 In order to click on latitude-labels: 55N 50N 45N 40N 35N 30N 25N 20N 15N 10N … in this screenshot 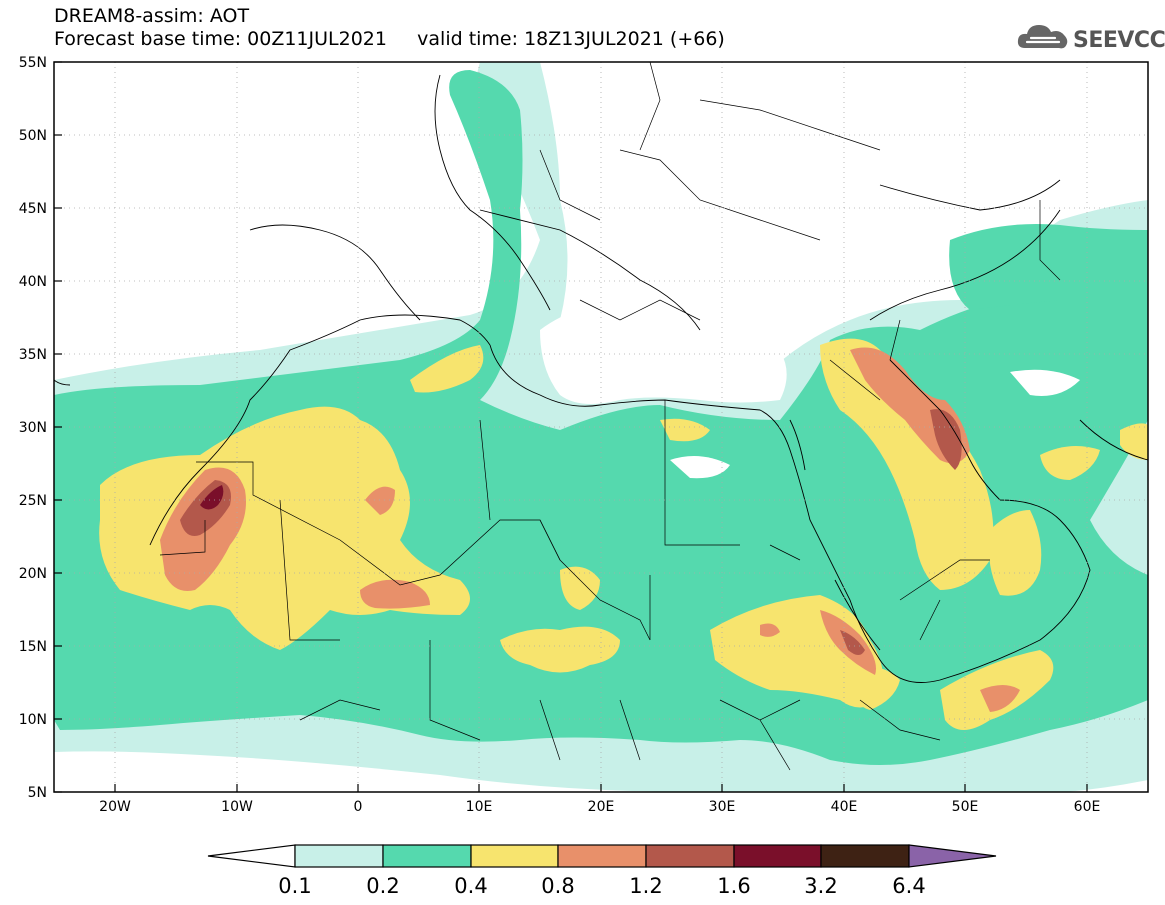, I will do `click(33, 428)`.